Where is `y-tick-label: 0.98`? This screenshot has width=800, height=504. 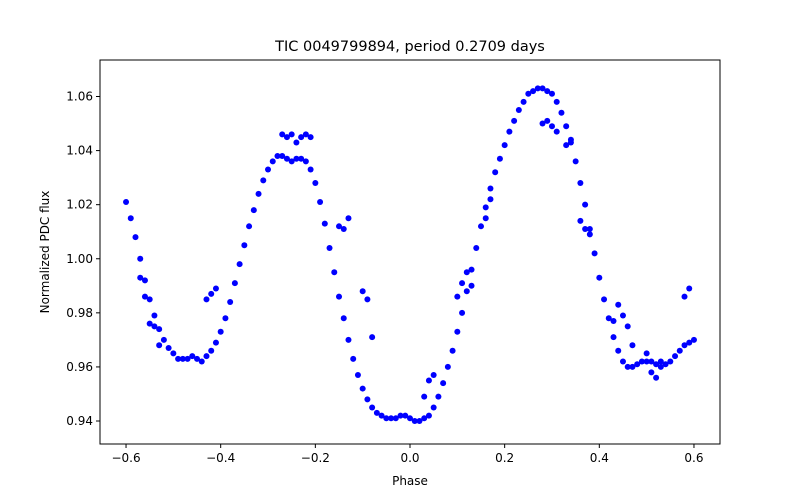
y-tick-label: 0.98 is located at coordinates (79, 313).